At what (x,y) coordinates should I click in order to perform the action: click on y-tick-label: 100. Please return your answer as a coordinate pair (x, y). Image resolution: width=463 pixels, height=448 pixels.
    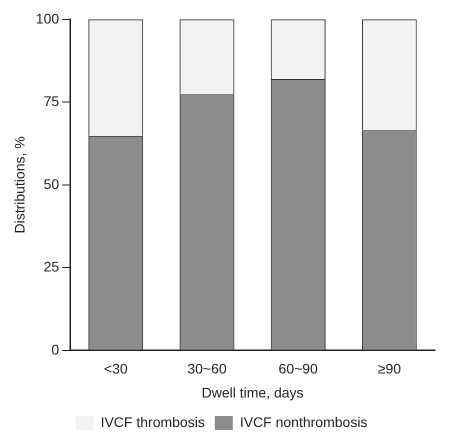
    Looking at the image, I should click on (48, 18).